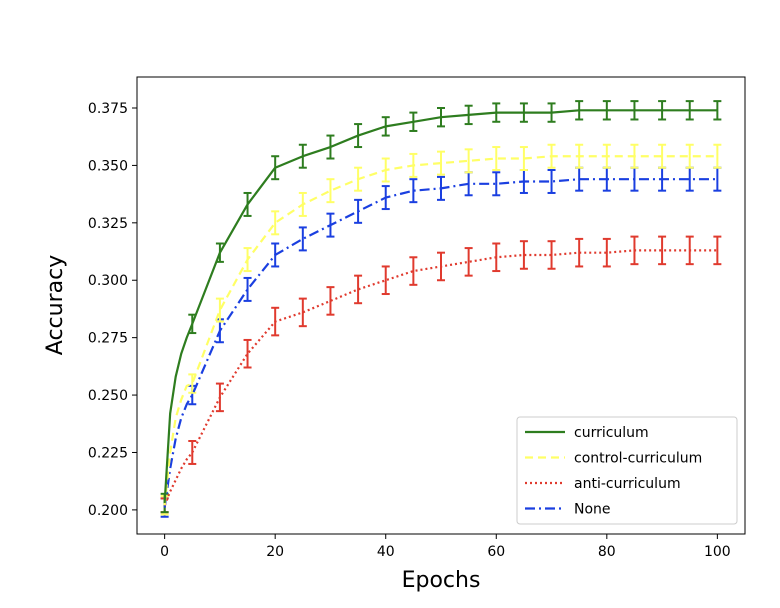  Describe the element at coordinates (112, 310) in the screenshot. I see `y-axis-ticks: 0.200 0.225 0.250 0.275 0.300 0.325 0.350 0.375` at that location.